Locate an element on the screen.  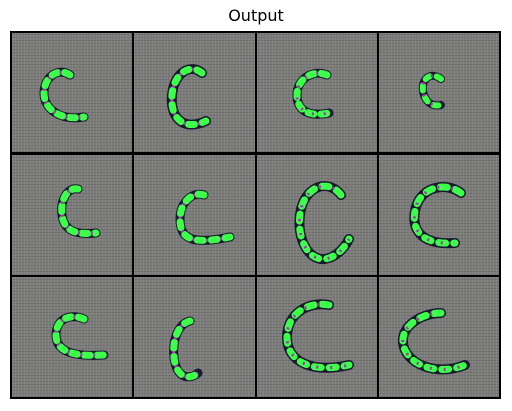
figure-title: Output is located at coordinates (256, 15).